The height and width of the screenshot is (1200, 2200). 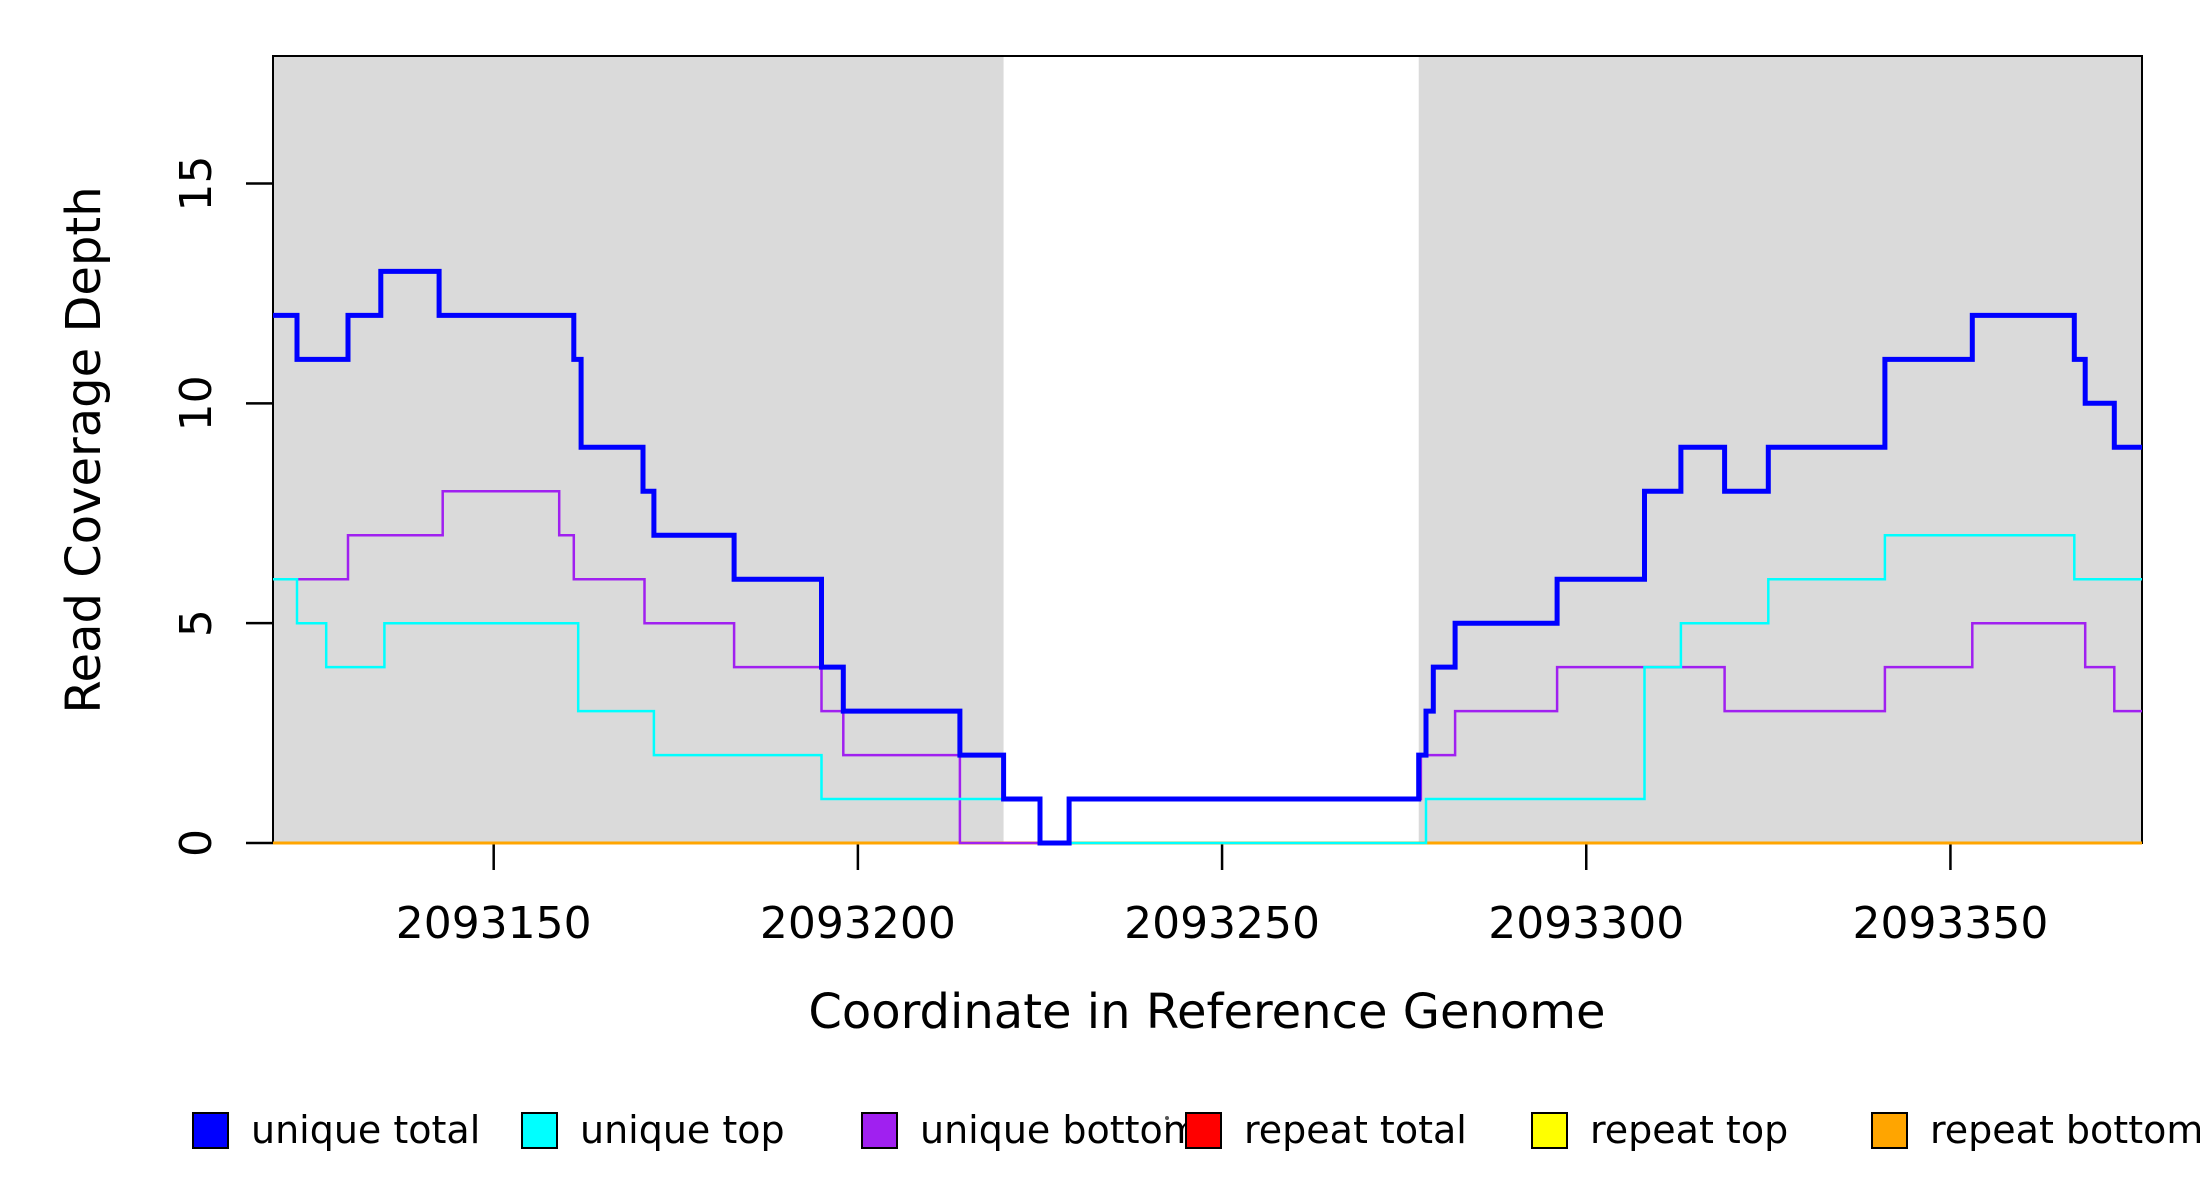 What do you see at coordinates (494, 923) in the screenshot?
I see `x-tick-label: 2093150` at bounding box center [494, 923].